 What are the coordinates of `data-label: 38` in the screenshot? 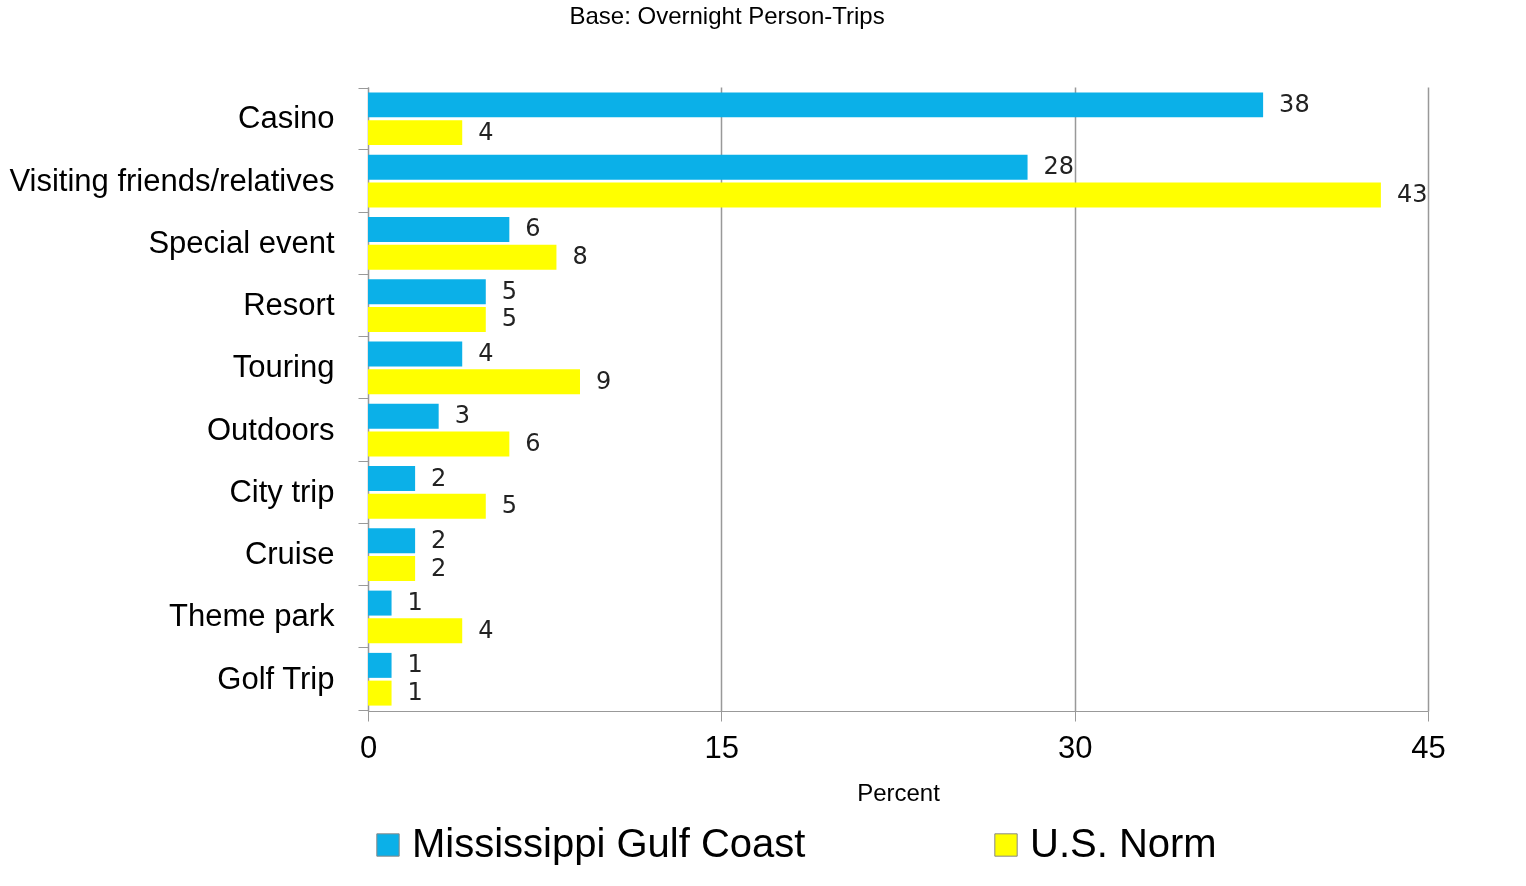 It's located at (1294, 103).